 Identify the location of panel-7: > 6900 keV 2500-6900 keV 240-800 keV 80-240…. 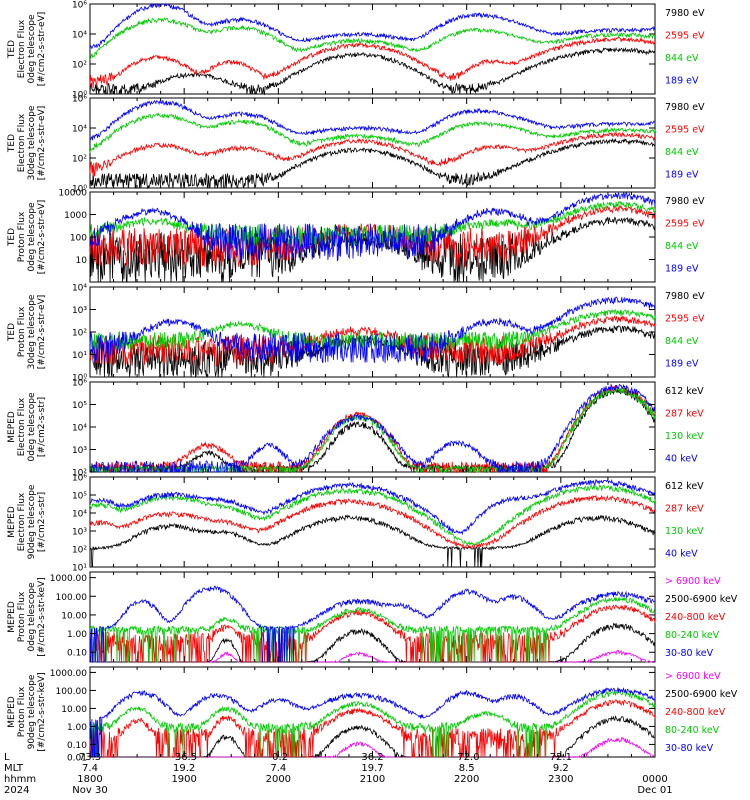
(372, 617).